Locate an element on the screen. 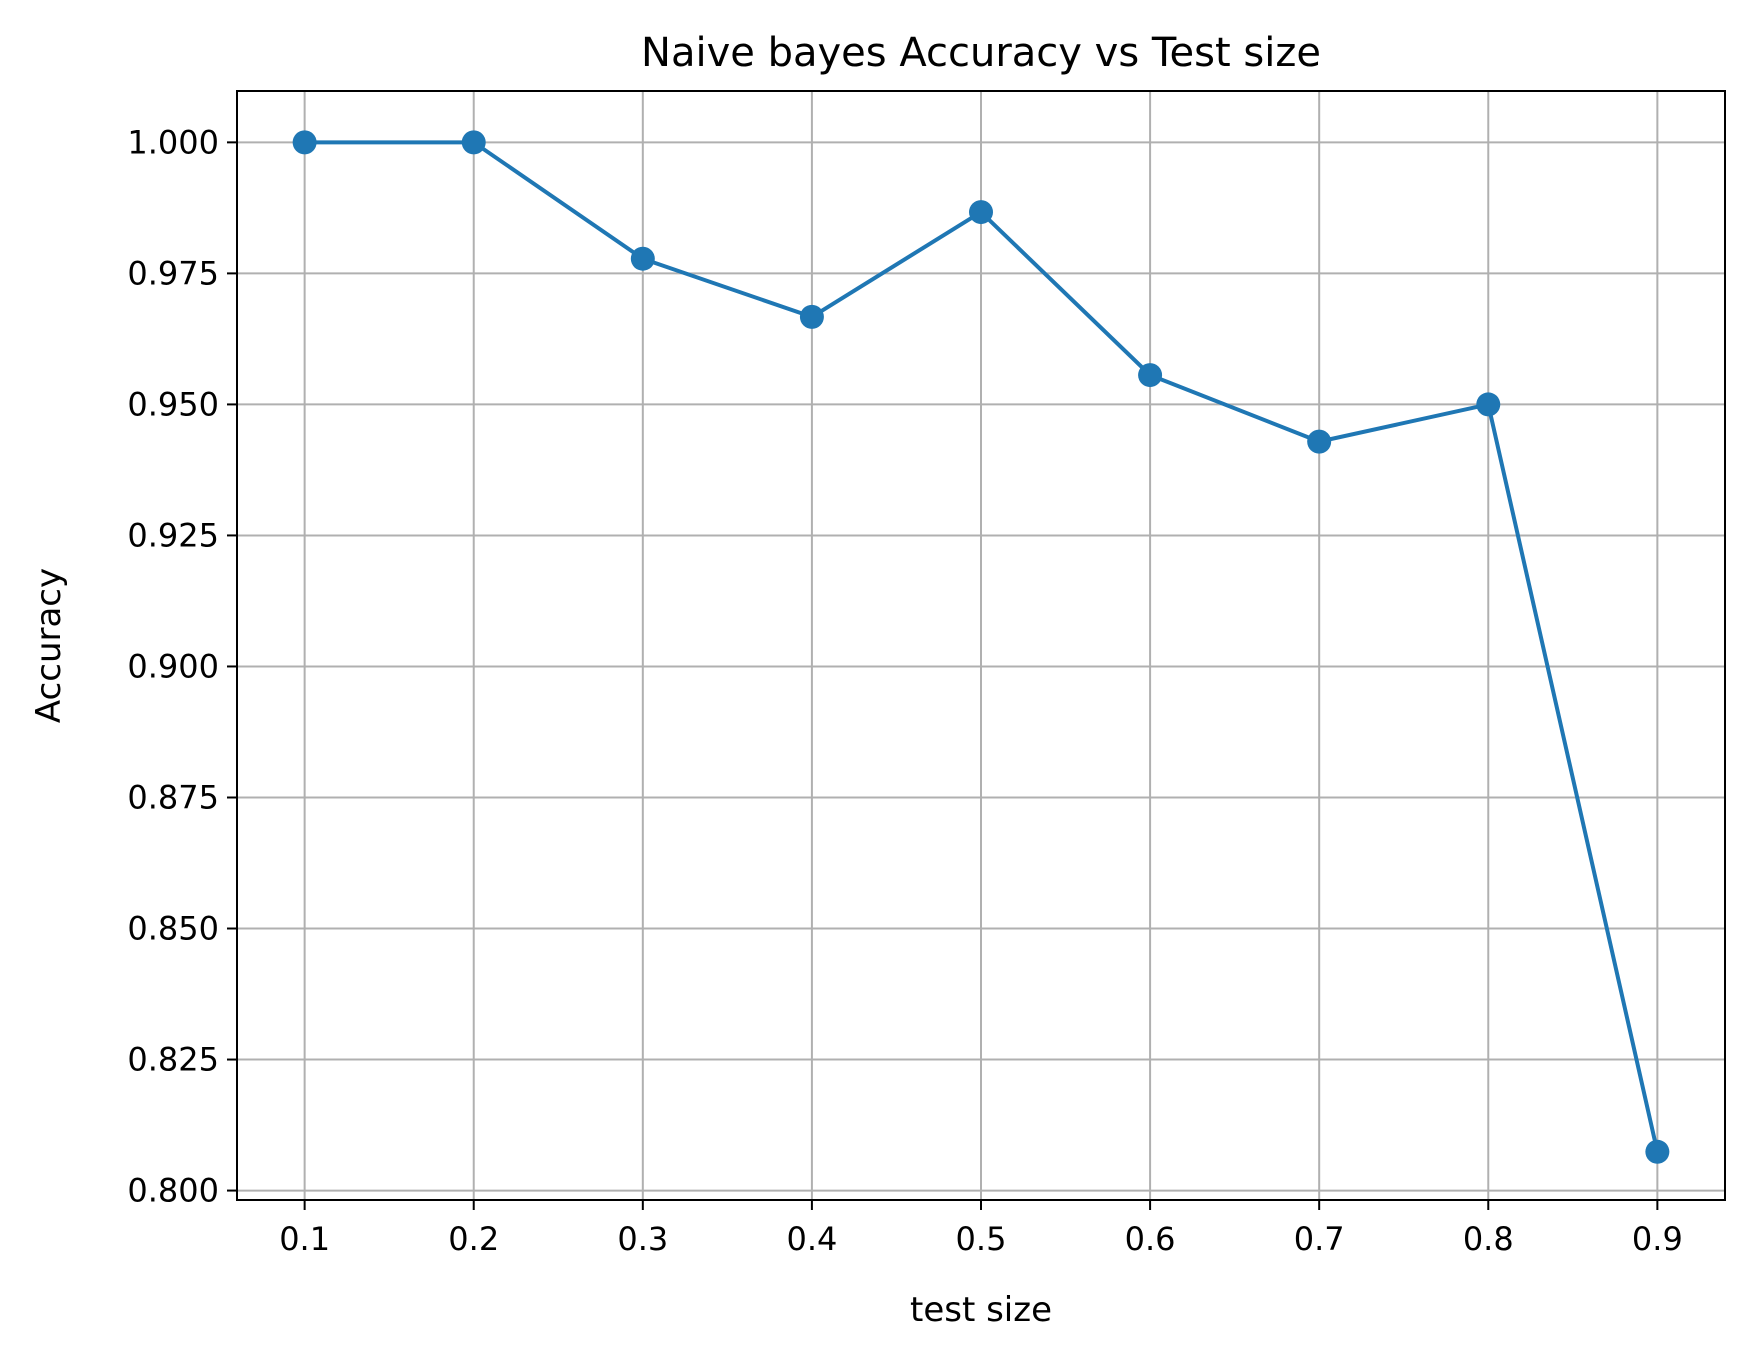  x-axis-label: test size is located at coordinates (981, 1310).